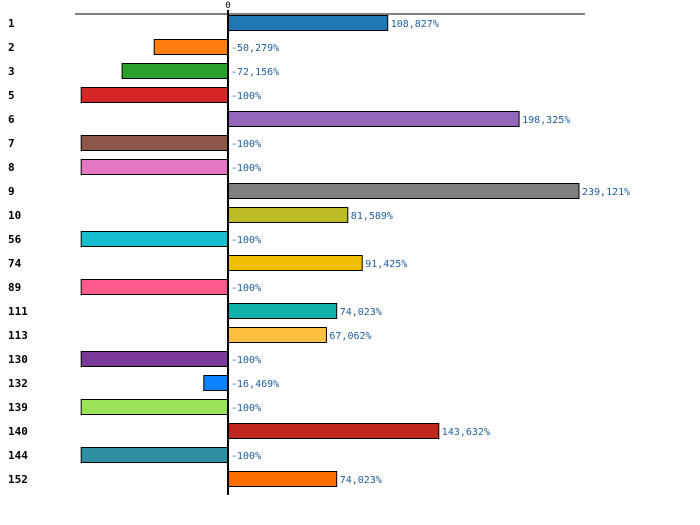 Image resolution: width=700 pixels, height=525 pixels. Describe the element at coordinates (18, 455) in the screenshot. I see `category-label: 144` at that location.